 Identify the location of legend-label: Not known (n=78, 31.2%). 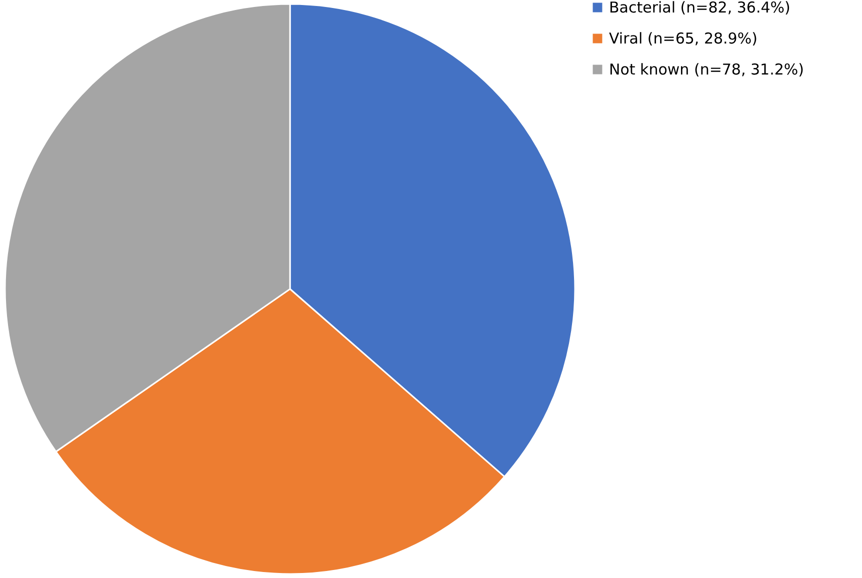
(706, 69).